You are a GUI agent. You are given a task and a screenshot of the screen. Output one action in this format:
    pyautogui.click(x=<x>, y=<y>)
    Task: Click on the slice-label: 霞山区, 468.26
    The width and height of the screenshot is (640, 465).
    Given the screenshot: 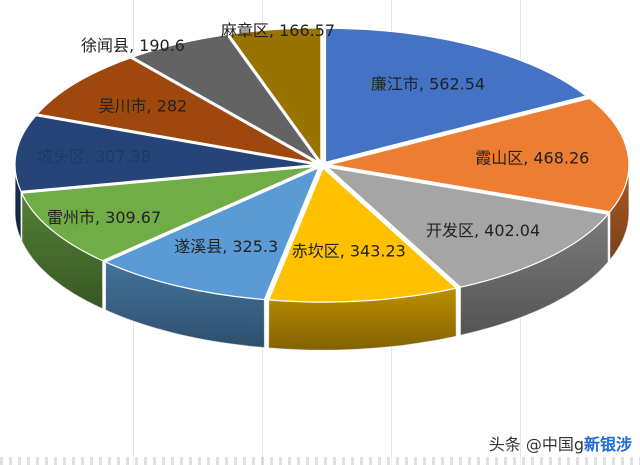 What is the action you would take?
    pyautogui.click(x=532, y=158)
    